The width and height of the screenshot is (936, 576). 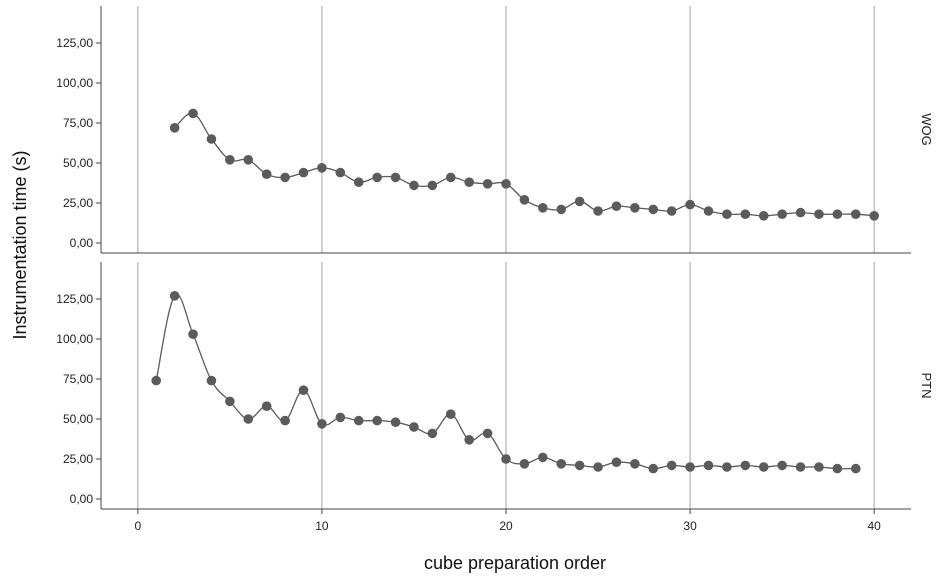 What do you see at coordinates (82, 499) in the screenshot?
I see `y-tick-label-ptn-0: 0,00` at bounding box center [82, 499].